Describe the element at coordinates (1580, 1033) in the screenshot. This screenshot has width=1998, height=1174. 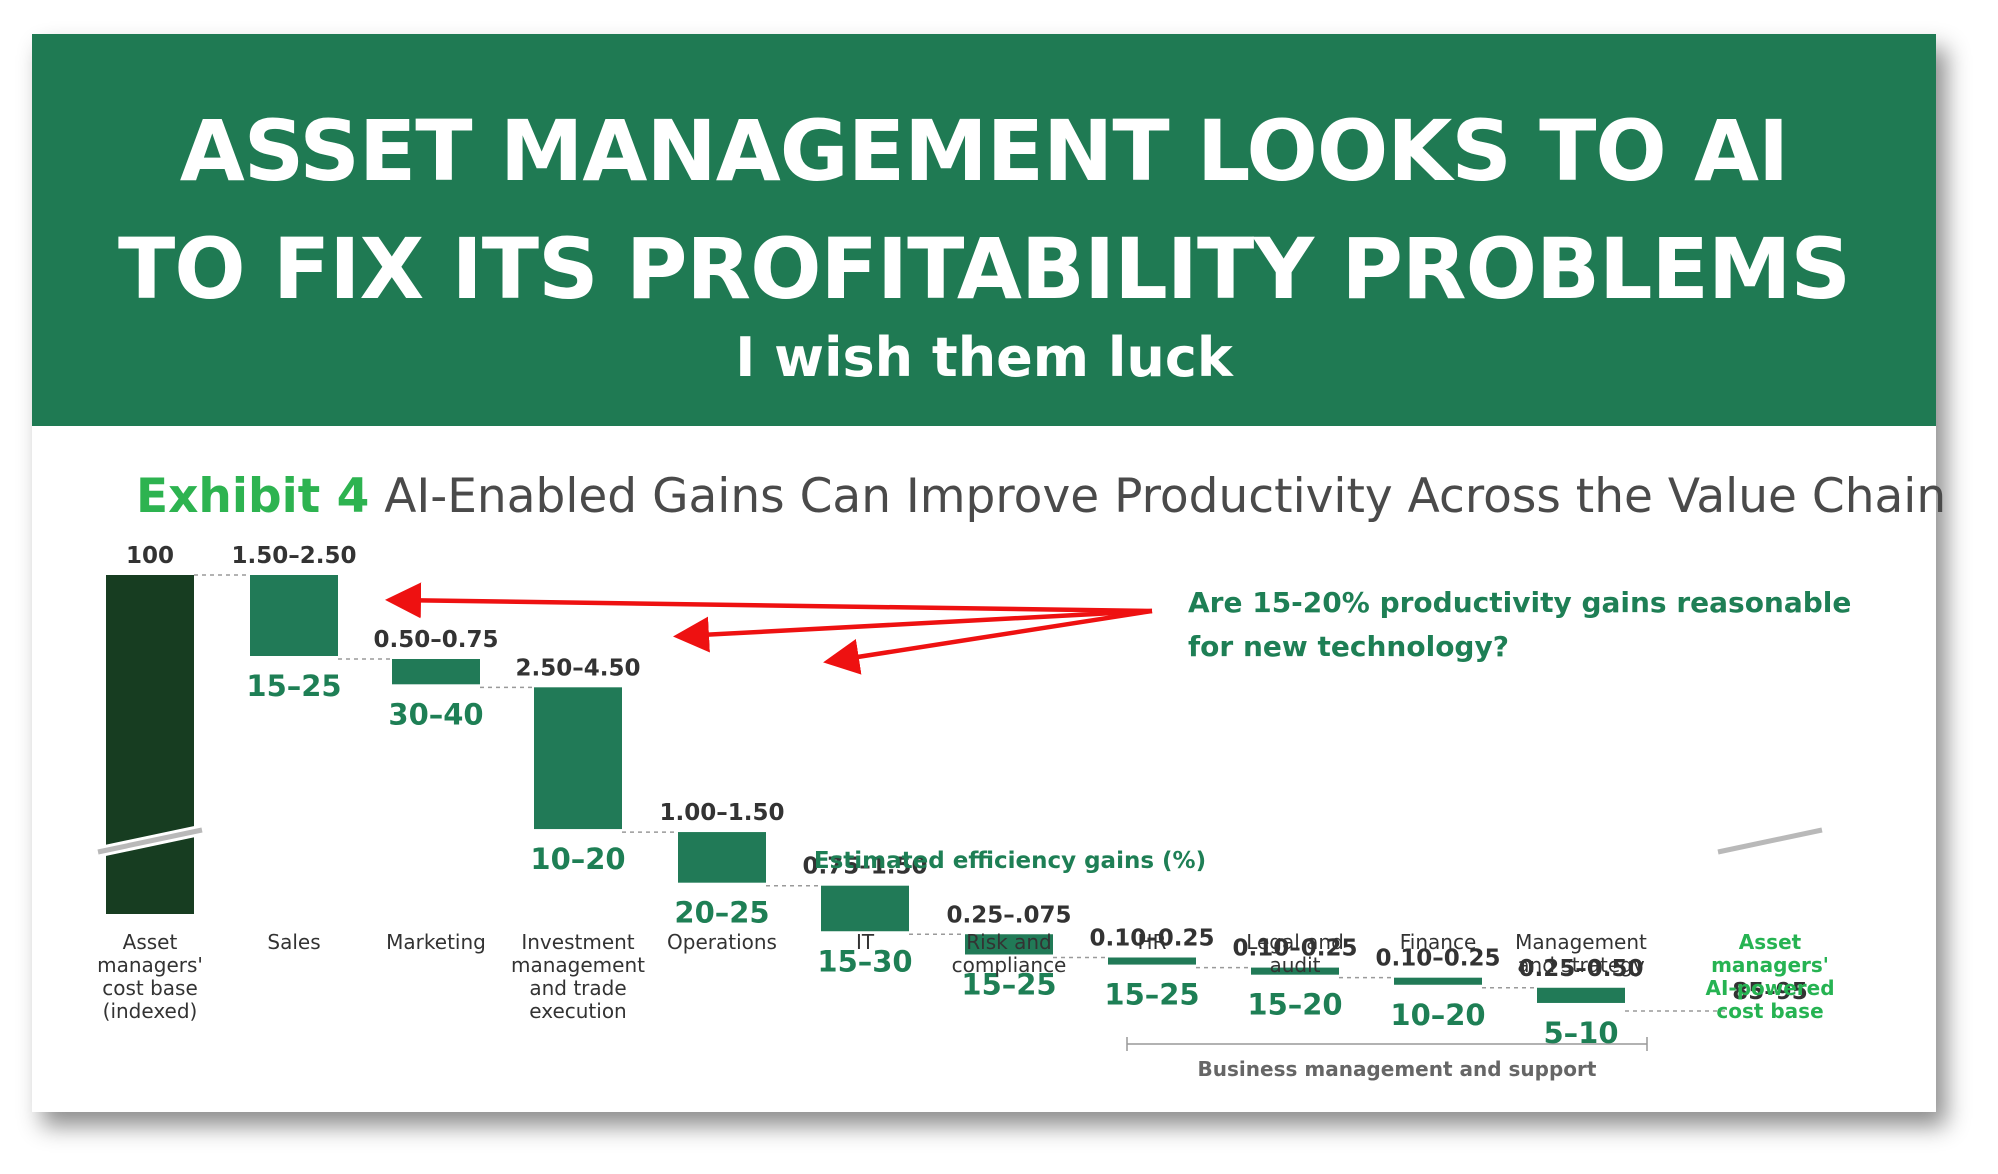
I see `step-gain-label: 5–10` at that location.